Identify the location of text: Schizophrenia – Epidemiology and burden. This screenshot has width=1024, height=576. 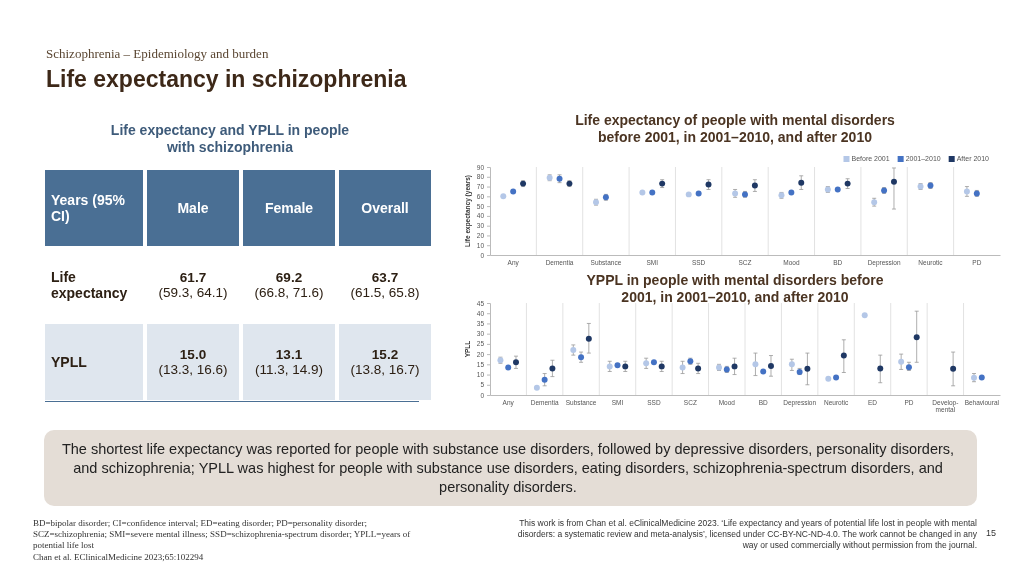
(158, 54).